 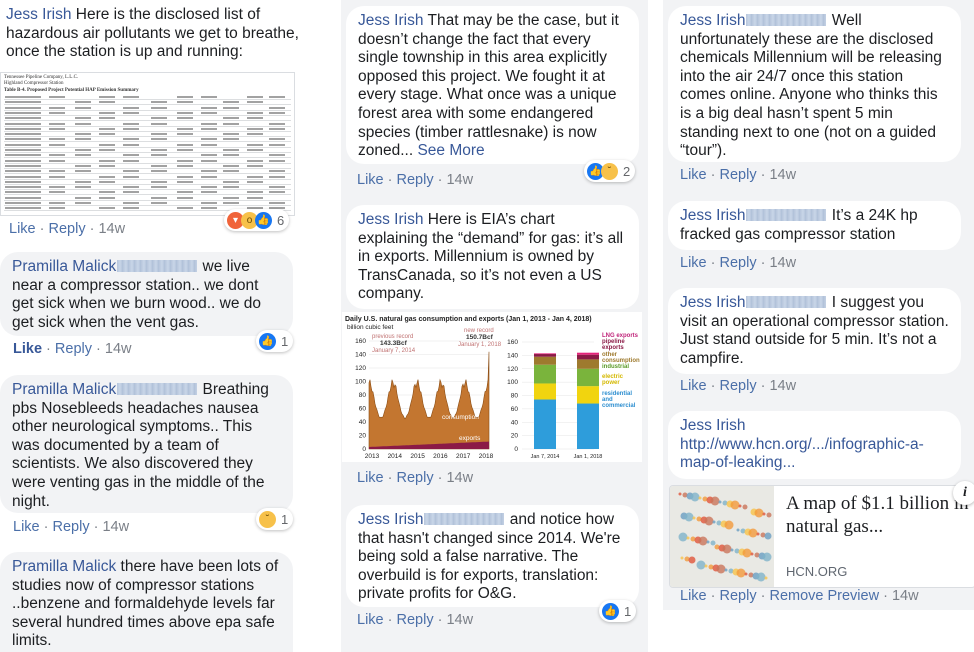 What do you see at coordinates (460, 417) in the screenshot?
I see `consumption-label: consumption` at bounding box center [460, 417].